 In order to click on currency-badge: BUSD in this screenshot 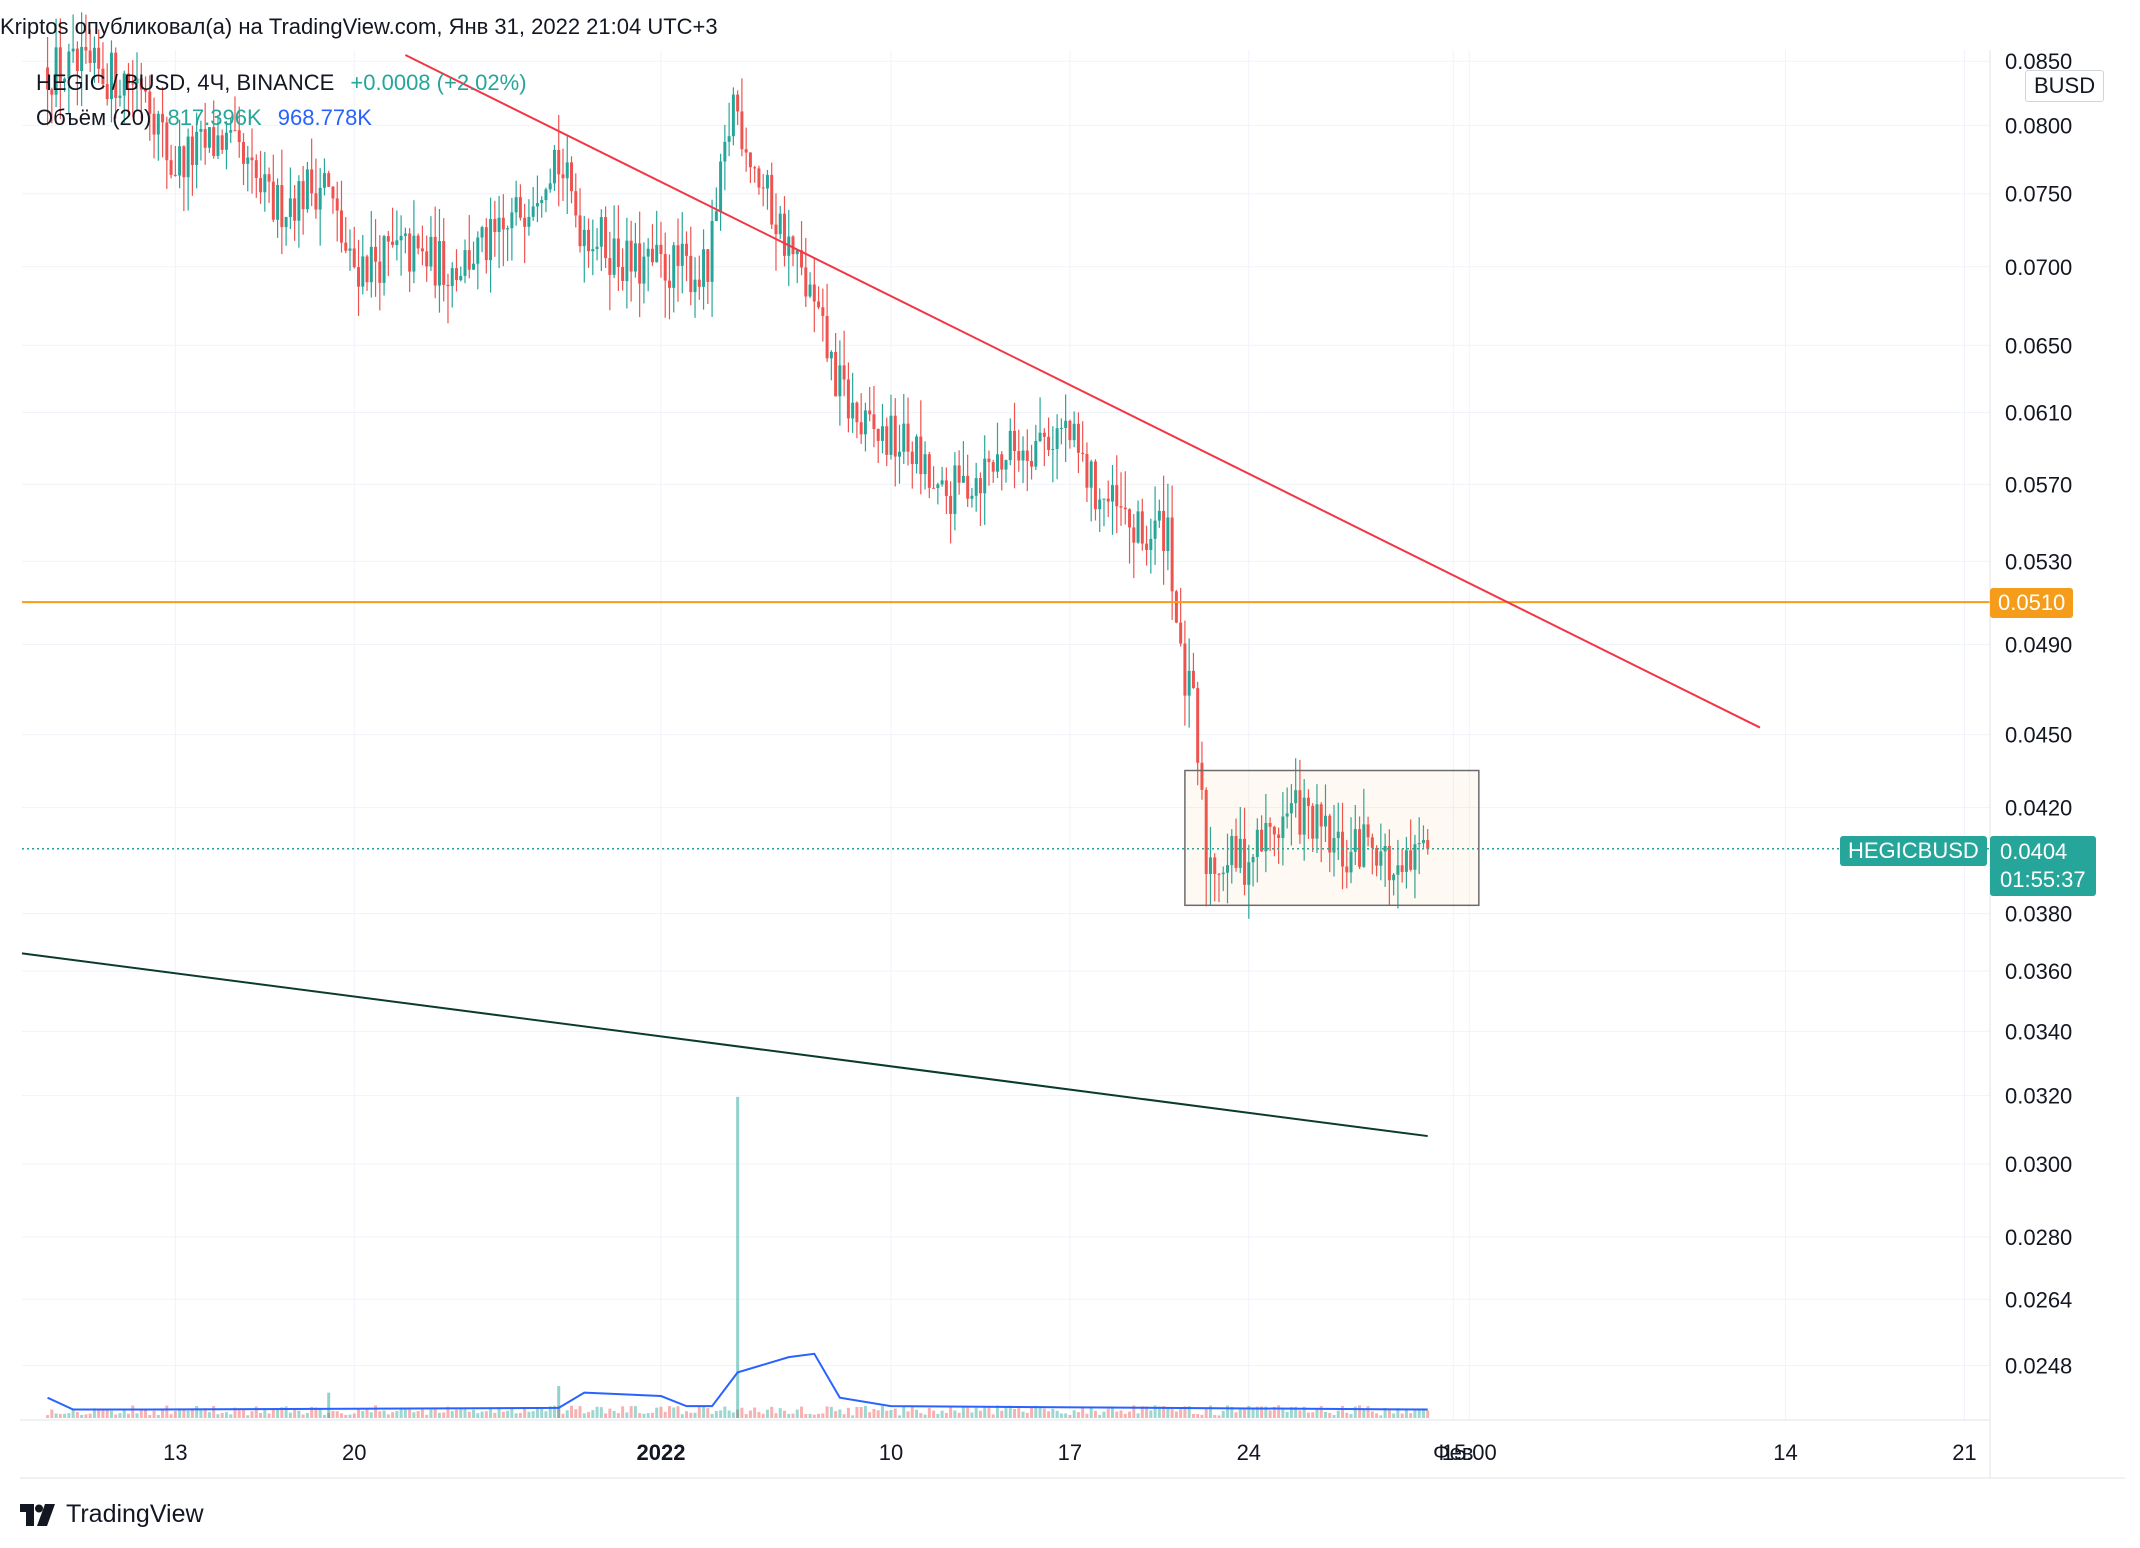, I will do `click(2065, 86)`.